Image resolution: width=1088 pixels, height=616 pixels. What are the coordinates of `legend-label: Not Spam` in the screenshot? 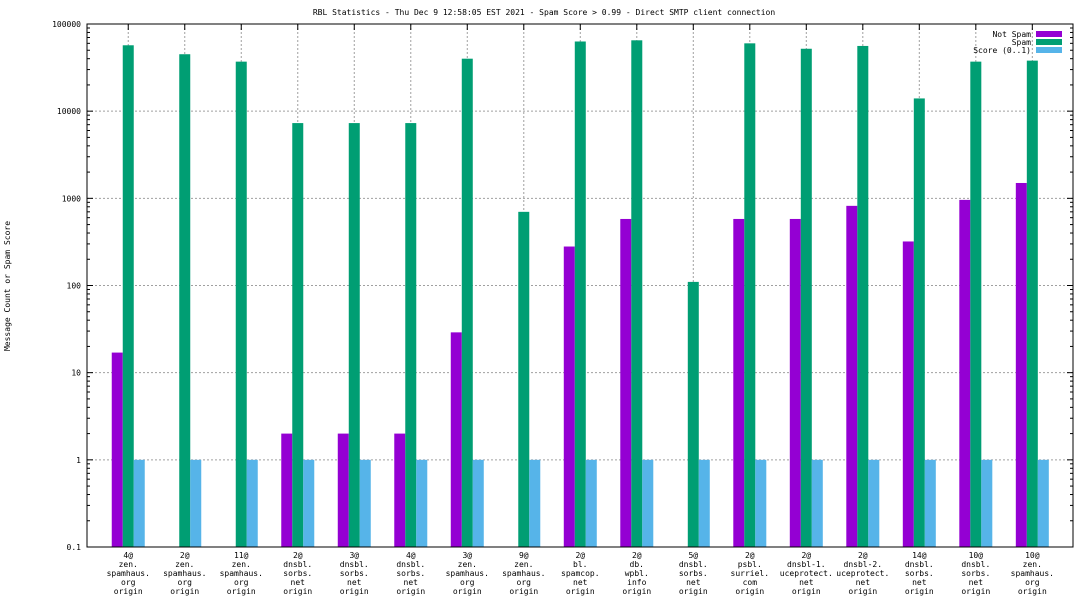 It's located at (1011, 34).